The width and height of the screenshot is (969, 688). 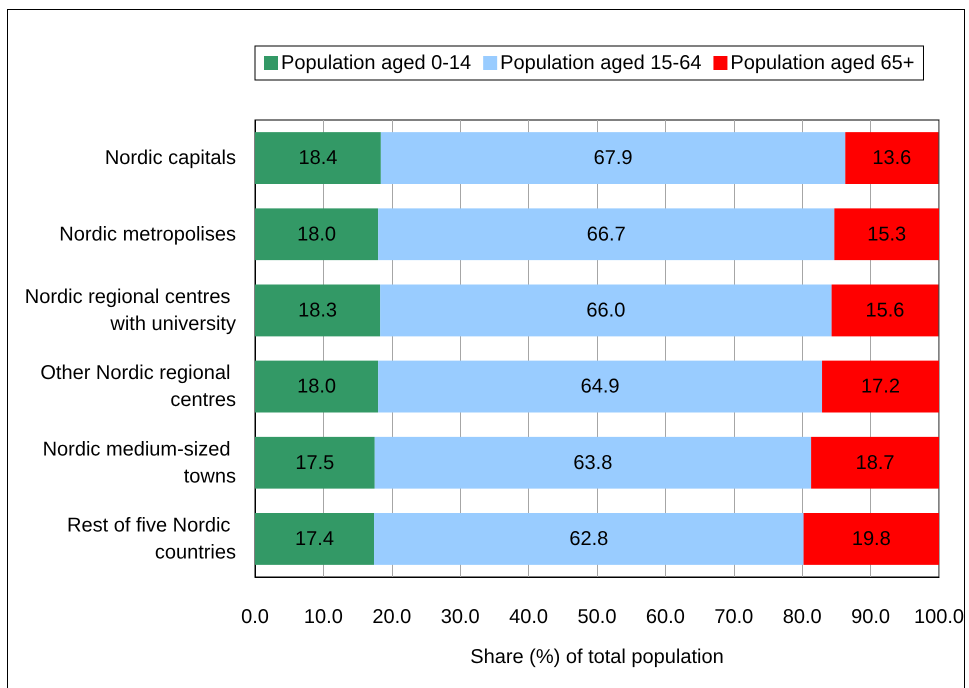 I want to click on data-label: 17.2, so click(x=880, y=387).